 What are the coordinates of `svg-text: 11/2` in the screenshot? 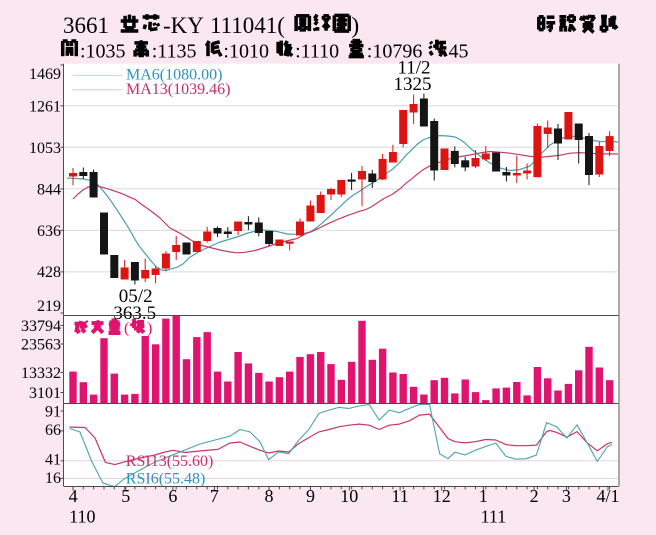 It's located at (413, 68).